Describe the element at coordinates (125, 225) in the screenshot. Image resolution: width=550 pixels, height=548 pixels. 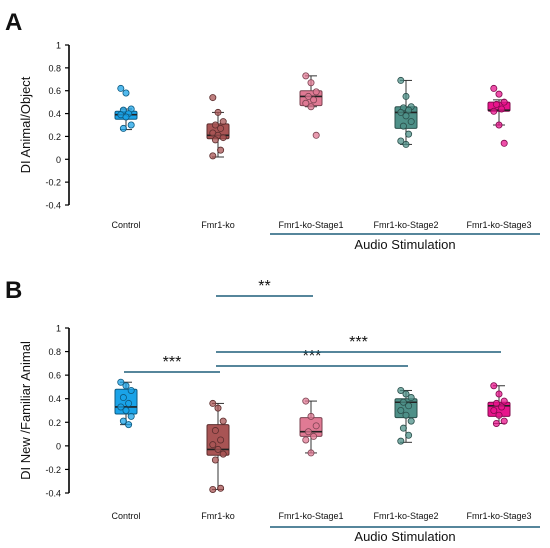
I see `x-tick-label: Control` at that location.